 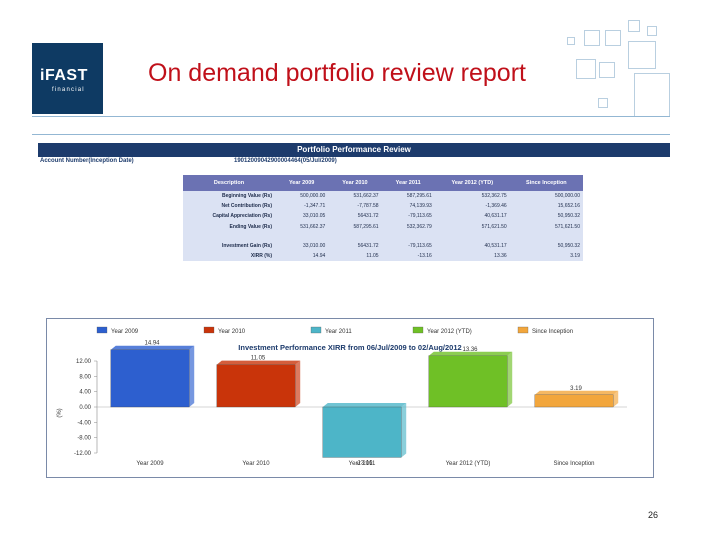 What do you see at coordinates (470, 350) in the screenshot?
I see `bar-value-label: 13.36` at bounding box center [470, 350].